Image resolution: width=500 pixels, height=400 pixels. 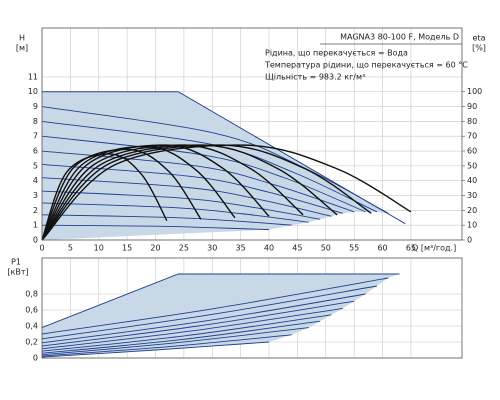 What do you see at coordinates (472, 136) in the screenshot?
I see `y2-tick-label: 70` at bounding box center [472, 136].